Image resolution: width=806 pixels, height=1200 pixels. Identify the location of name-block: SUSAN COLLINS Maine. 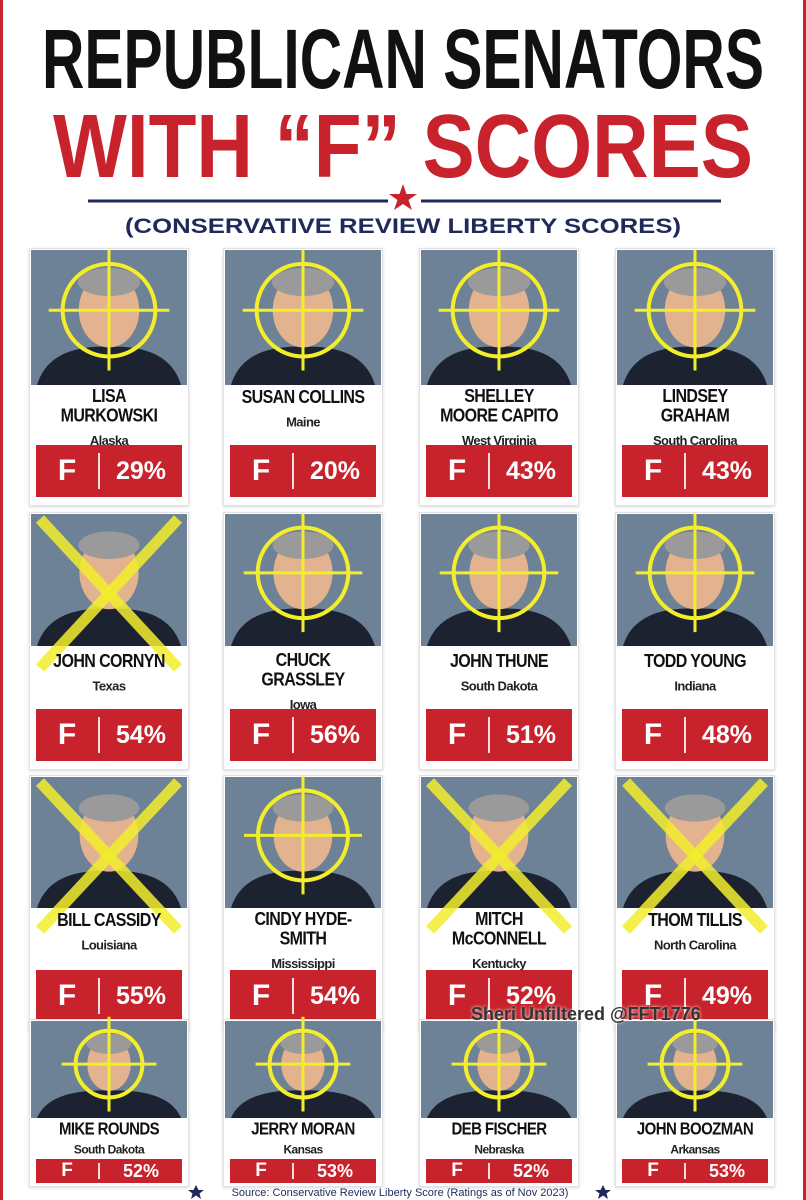
(303, 410).